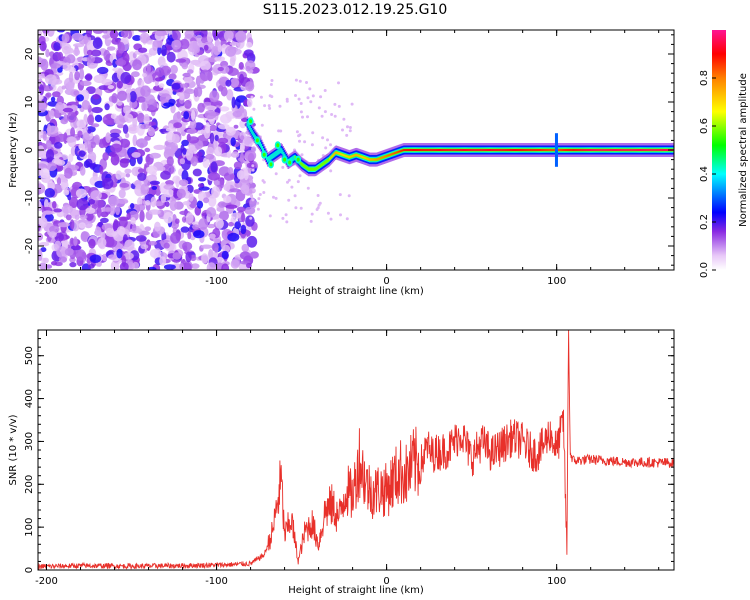 This screenshot has height=600, width=750. I want to click on colorbar-label: Normalized spectral amplitude, so click(743, 150).